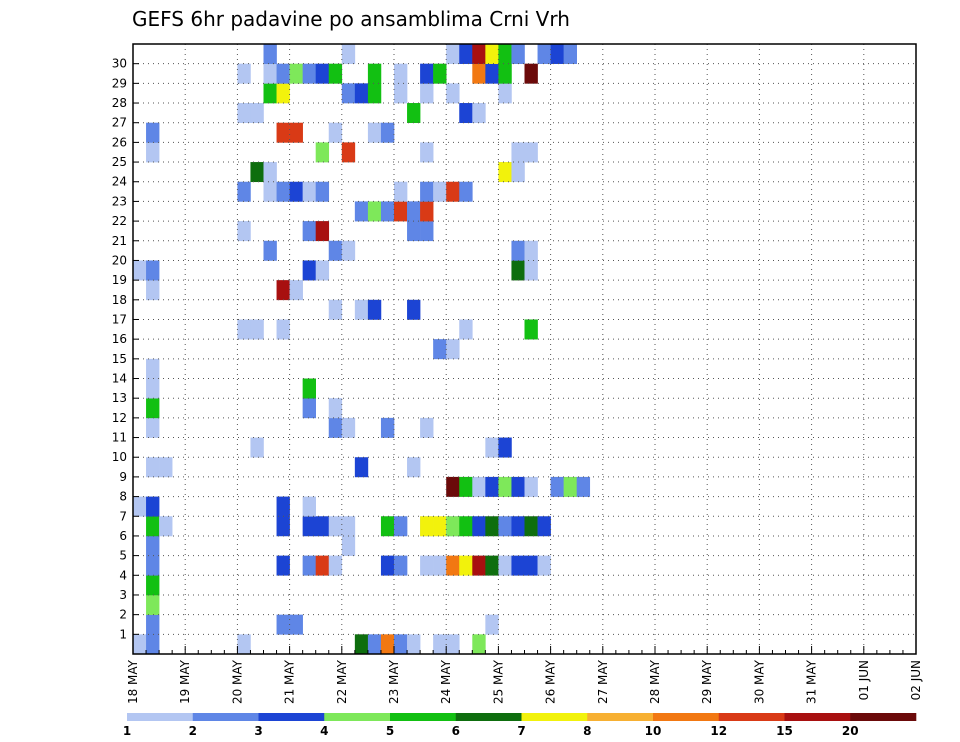  I want to click on colorbar-label: 10, so click(653, 731).